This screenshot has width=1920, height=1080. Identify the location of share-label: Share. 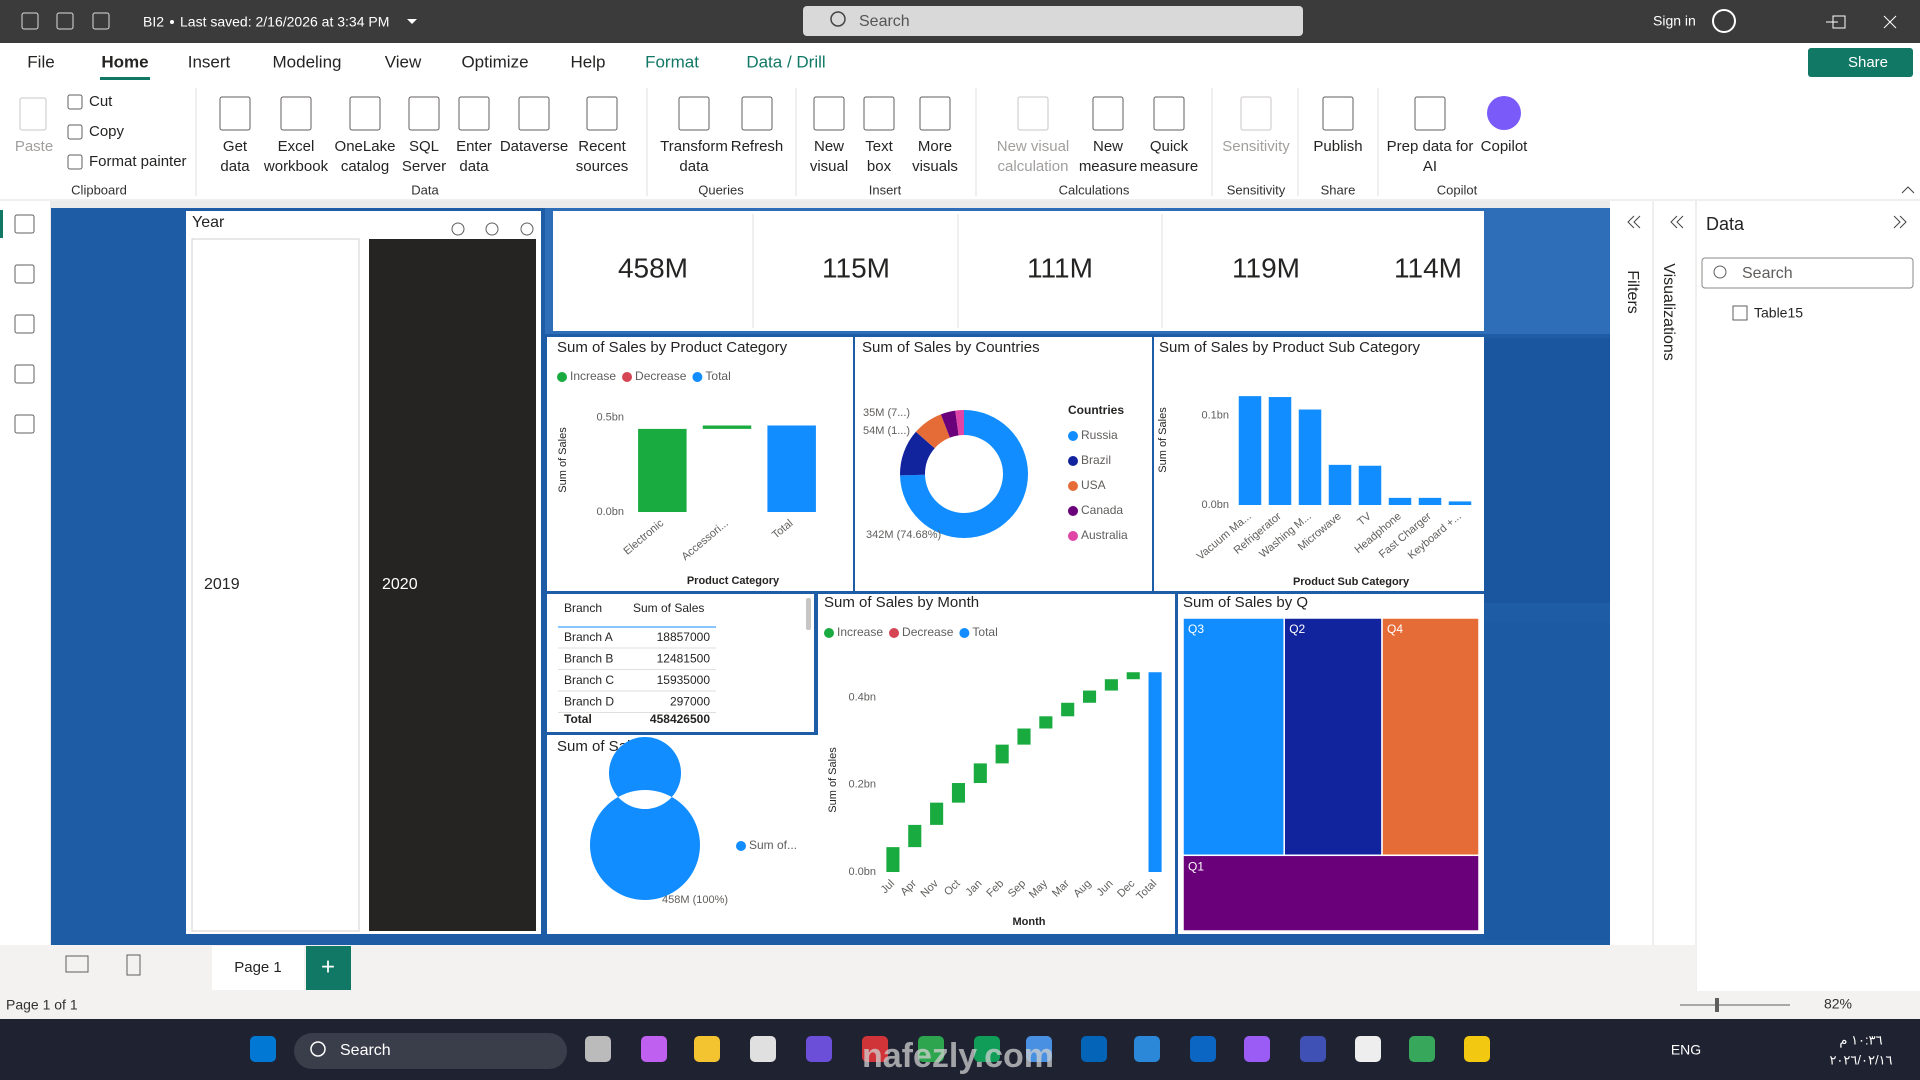
(1868, 62).